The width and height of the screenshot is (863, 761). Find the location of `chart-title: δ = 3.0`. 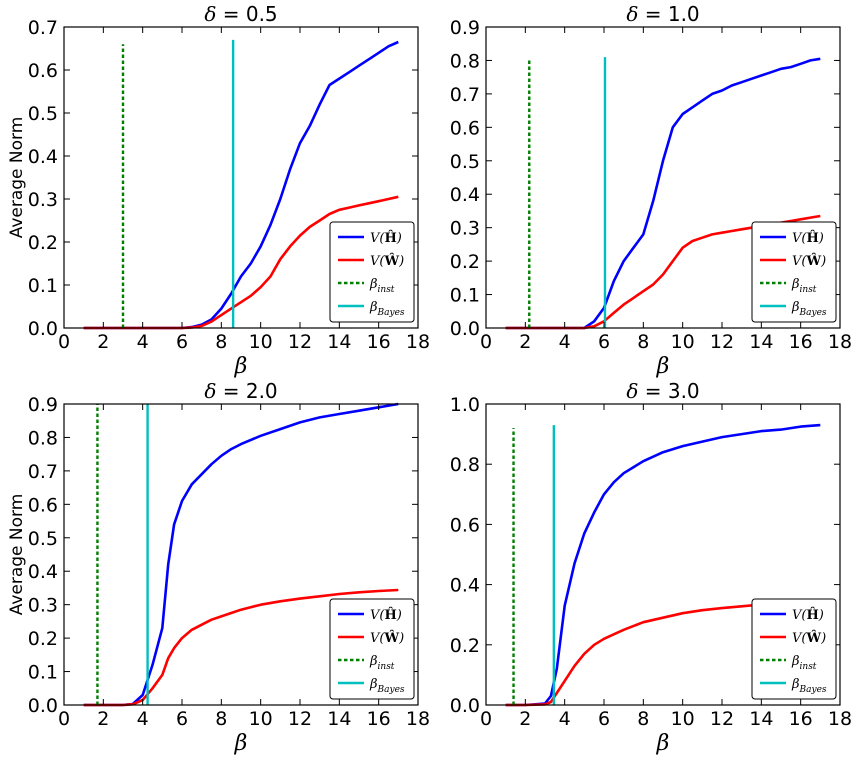

chart-title: δ = 3.0 is located at coordinates (662, 391).